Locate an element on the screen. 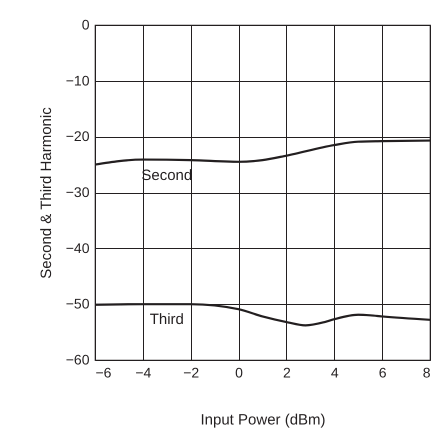  x-tick-label: −6 is located at coordinates (104, 372).